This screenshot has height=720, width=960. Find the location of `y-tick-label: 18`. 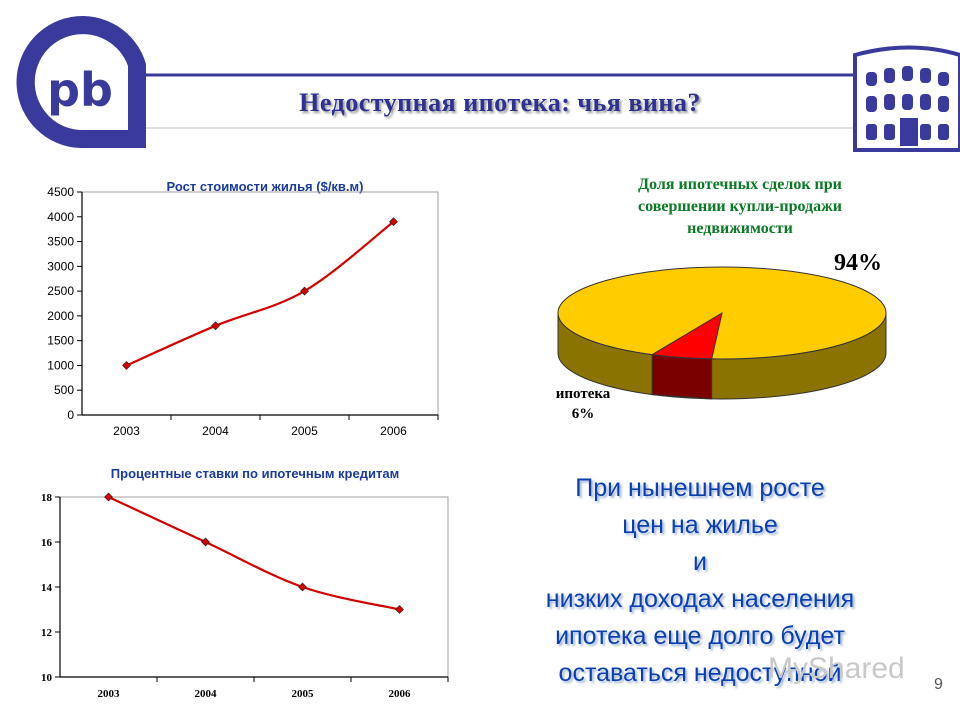

y-tick-label: 18 is located at coordinates (47, 498).